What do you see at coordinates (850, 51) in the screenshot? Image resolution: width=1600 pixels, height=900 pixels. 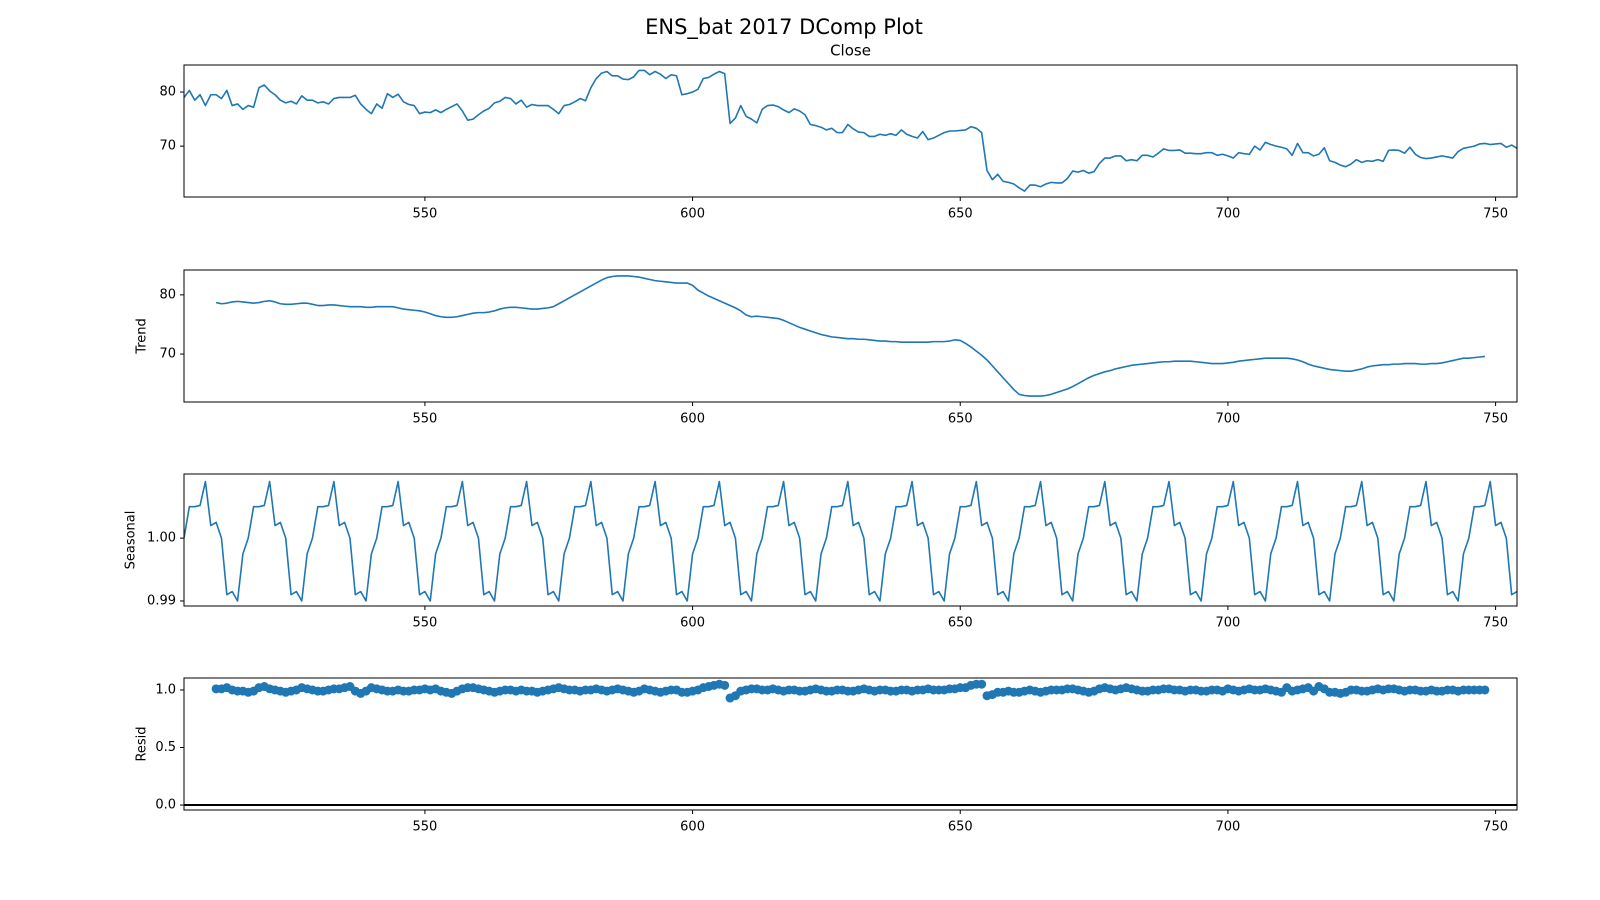 I see `panel-title: Close` at bounding box center [850, 51].